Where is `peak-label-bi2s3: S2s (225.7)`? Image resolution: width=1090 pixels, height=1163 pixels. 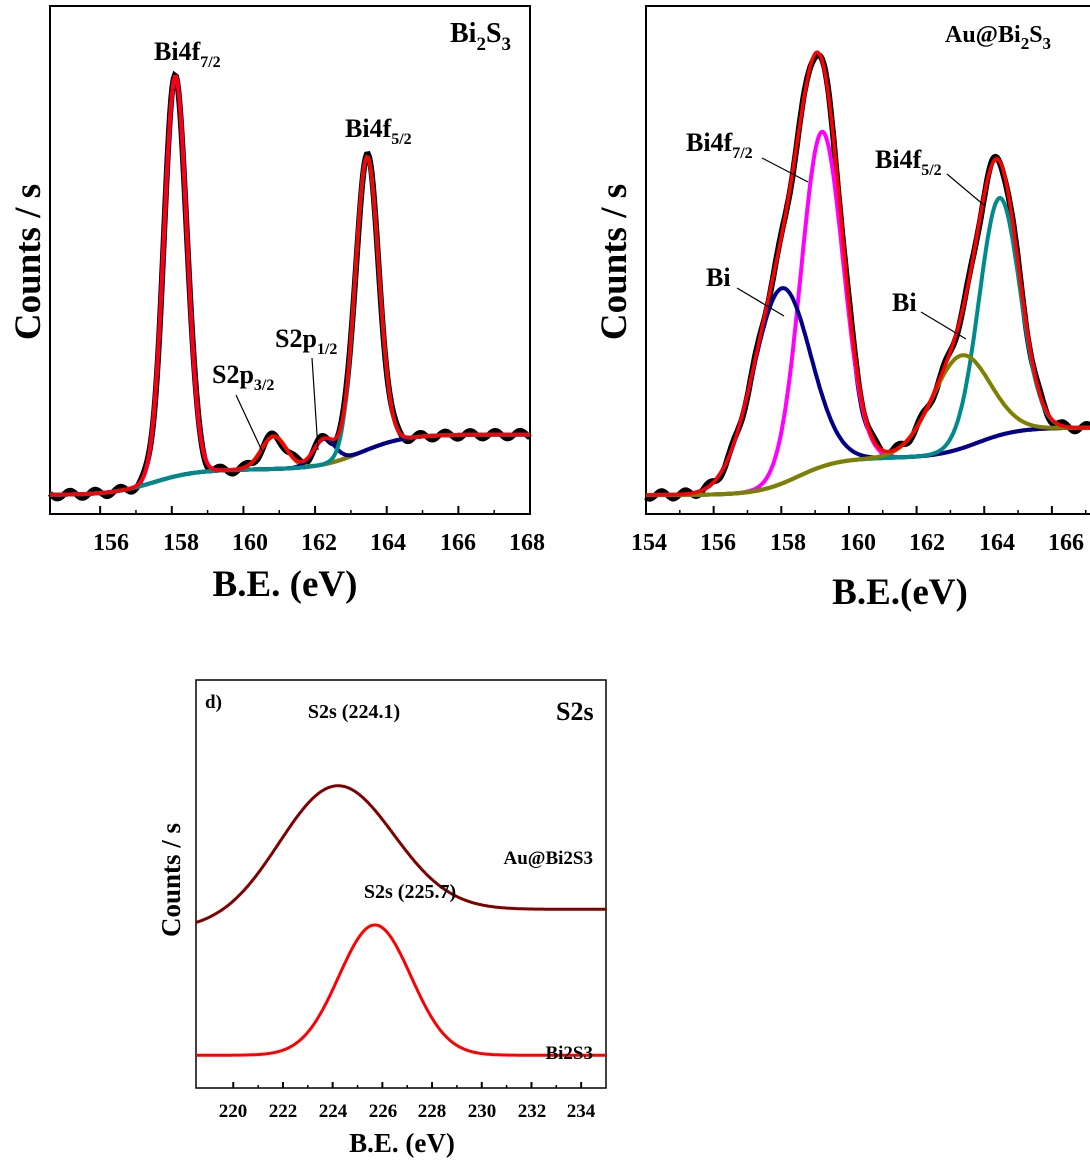 peak-label-bi2s3: S2s (225.7) is located at coordinates (410, 892).